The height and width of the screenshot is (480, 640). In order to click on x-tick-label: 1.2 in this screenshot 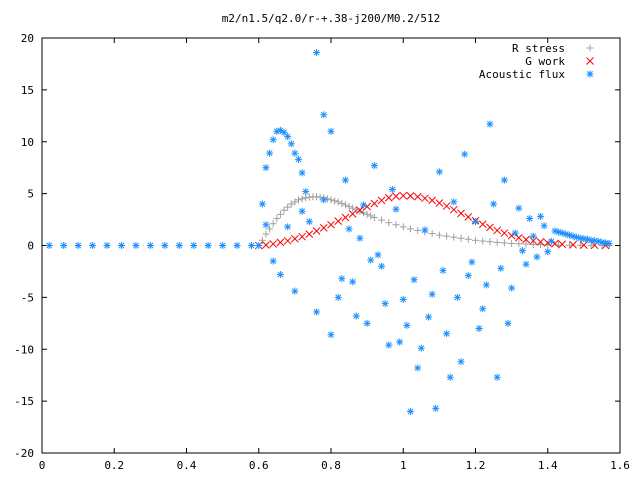, I will do `click(476, 465)`.